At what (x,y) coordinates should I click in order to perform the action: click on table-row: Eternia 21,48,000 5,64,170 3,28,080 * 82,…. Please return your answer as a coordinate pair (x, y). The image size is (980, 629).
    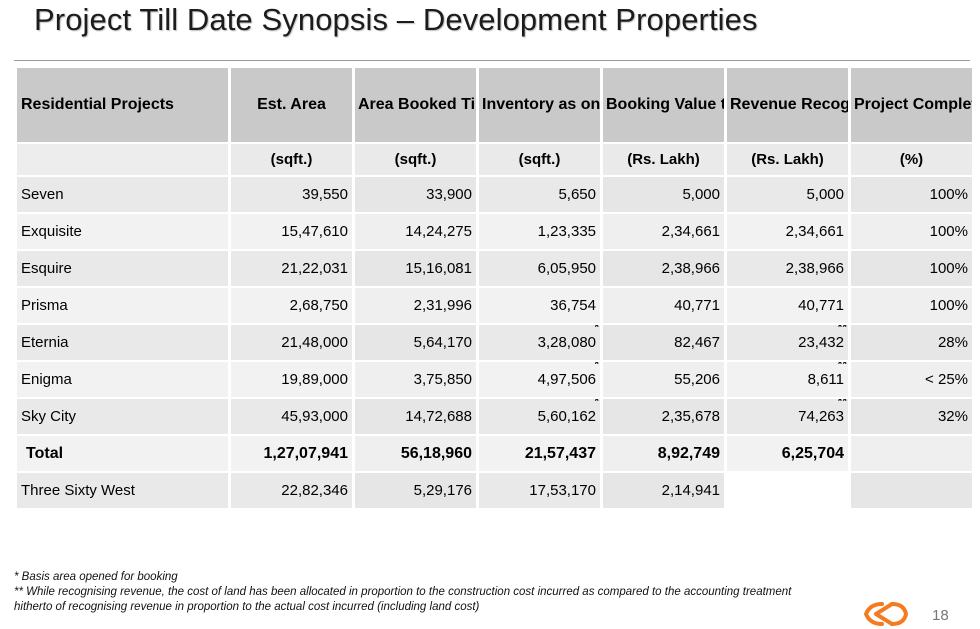
    Looking at the image, I should click on (494, 342).